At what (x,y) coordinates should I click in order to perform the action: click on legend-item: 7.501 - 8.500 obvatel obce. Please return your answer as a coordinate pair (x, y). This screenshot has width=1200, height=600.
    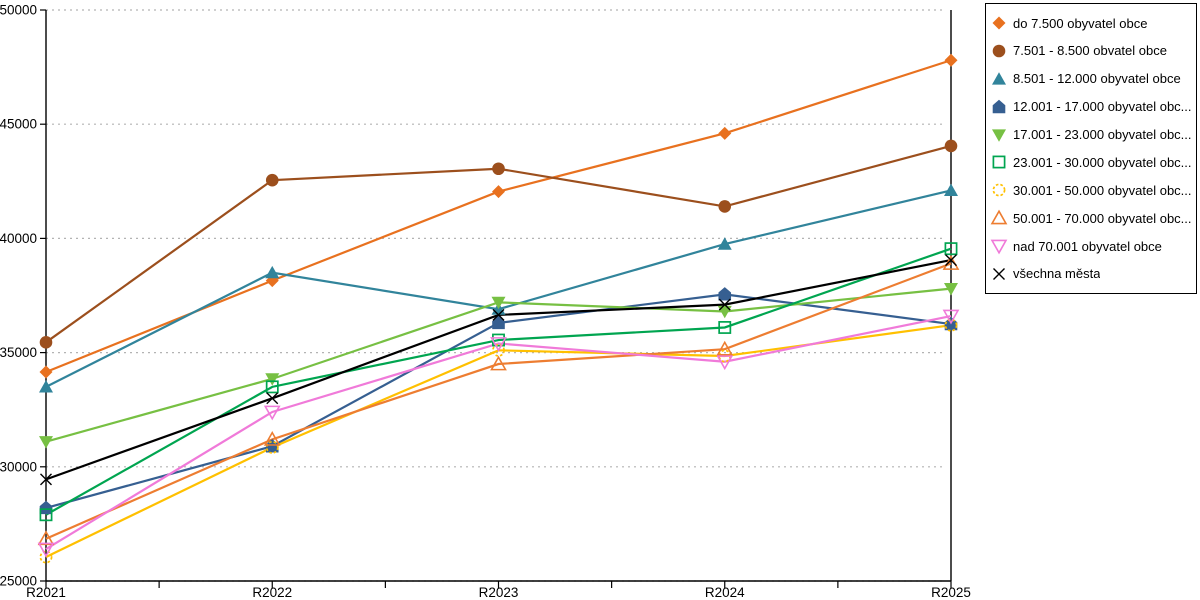
    Looking at the image, I should click on (1091, 51).